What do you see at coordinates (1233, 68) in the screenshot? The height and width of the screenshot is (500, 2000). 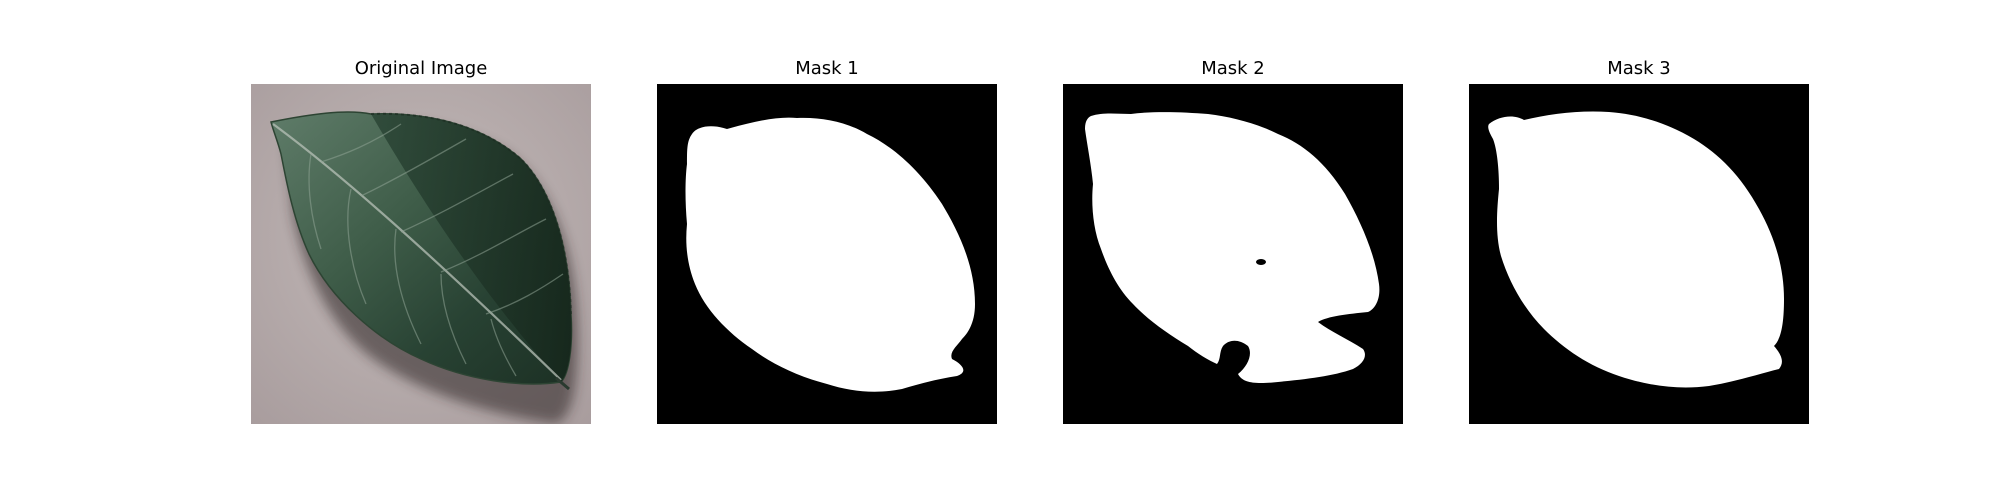 I see `panel-title: Mask 2` at bounding box center [1233, 68].